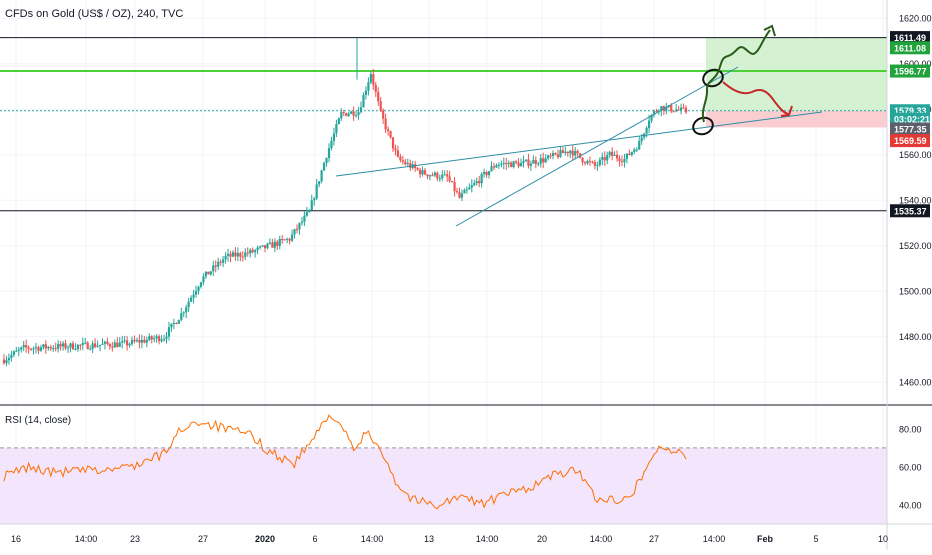 Image resolution: width=932 pixels, height=555 pixels. Describe the element at coordinates (429, 539) in the screenshot. I see `x-tick-label: 13` at that location.